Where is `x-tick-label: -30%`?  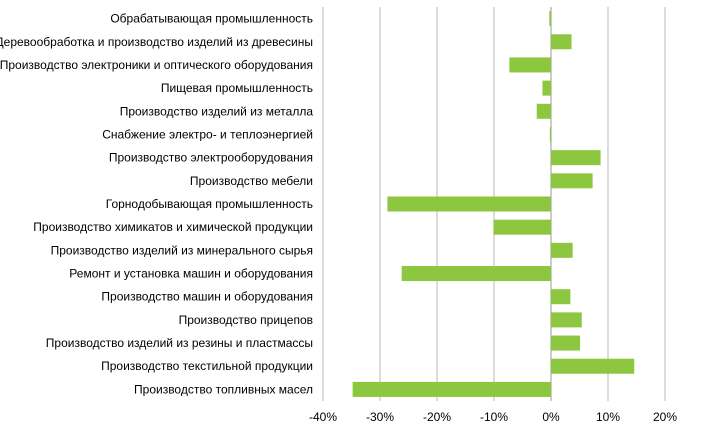
x-tick-label: -30% is located at coordinates (380, 417).